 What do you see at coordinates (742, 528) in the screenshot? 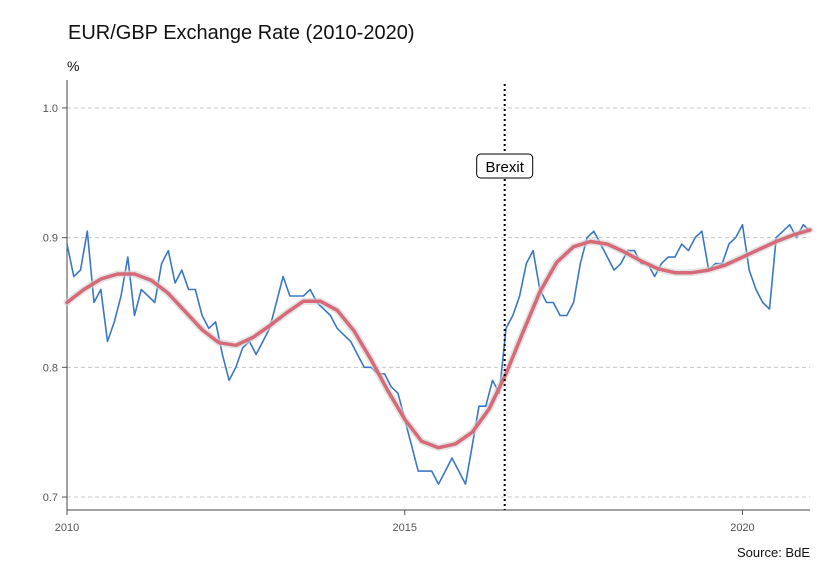
I see `x-tick-label: 2020` at bounding box center [742, 528].